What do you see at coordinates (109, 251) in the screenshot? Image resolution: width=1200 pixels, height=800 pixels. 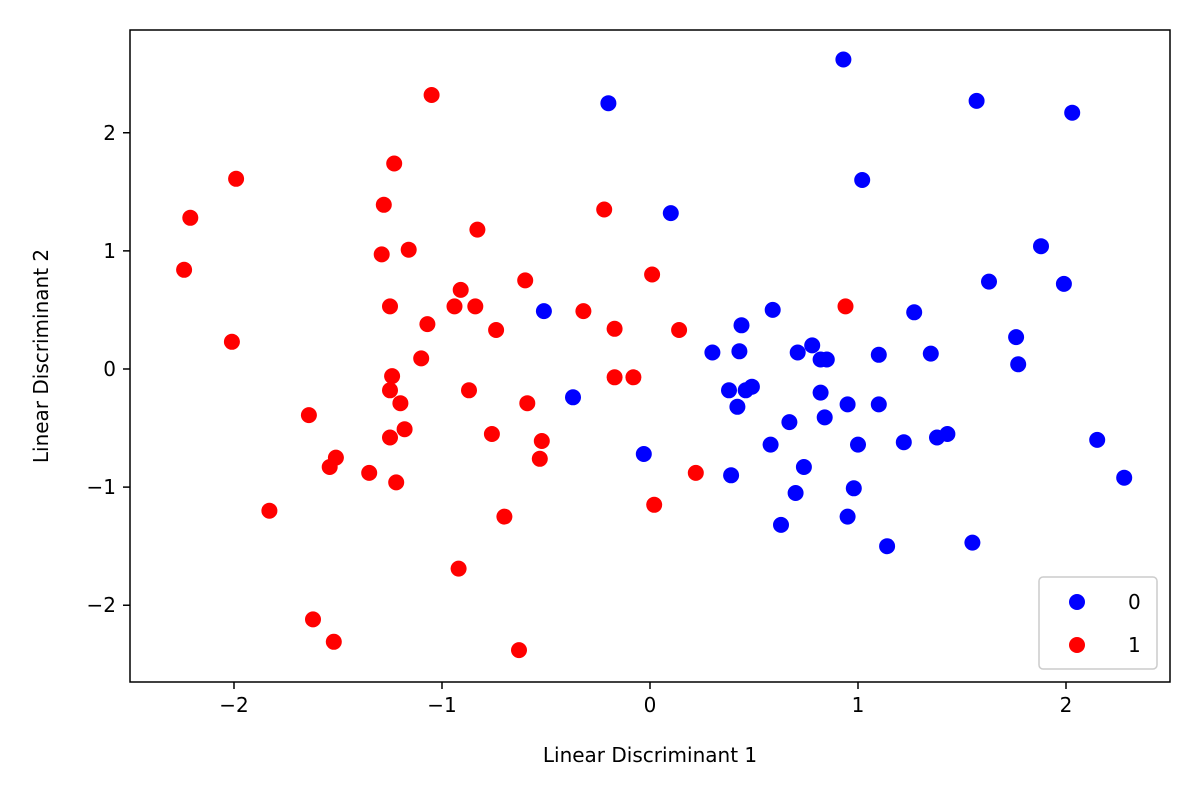 I see `y-tick-label: 1` at bounding box center [109, 251].